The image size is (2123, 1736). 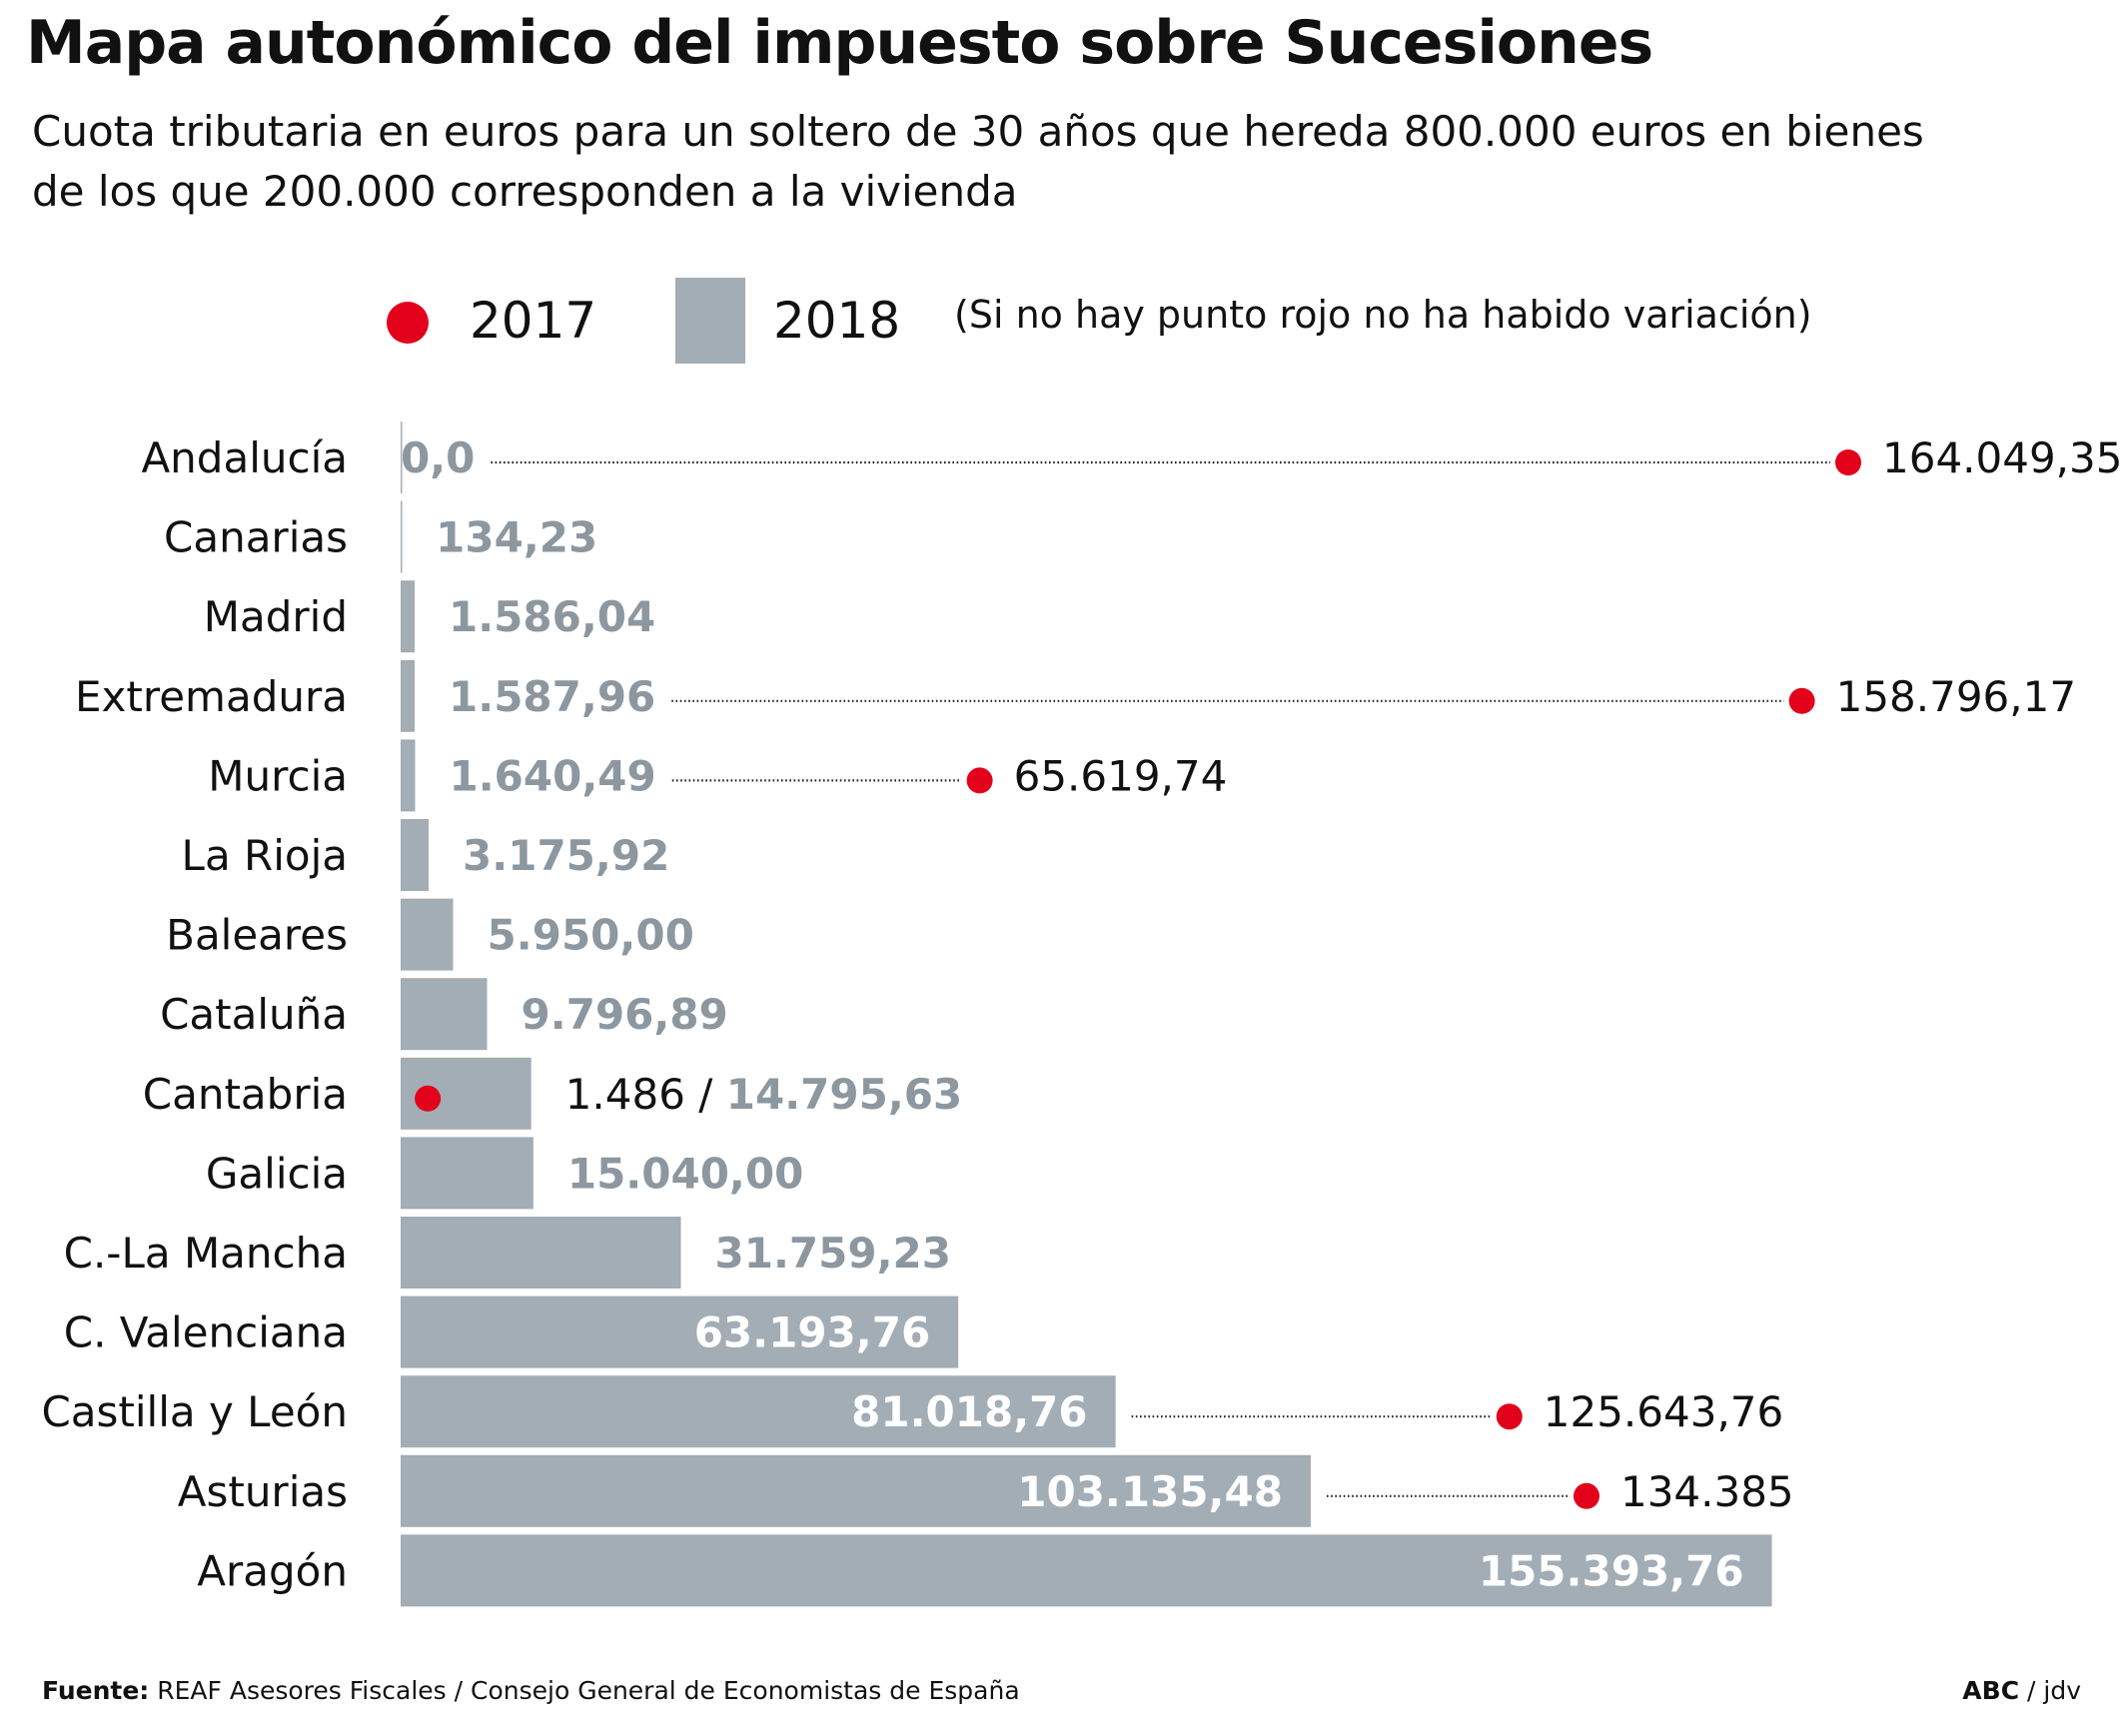 What do you see at coordinates (265, 855) in the screenshot?
I see `category-label: La Rioja` at bounding box center [265, 855].